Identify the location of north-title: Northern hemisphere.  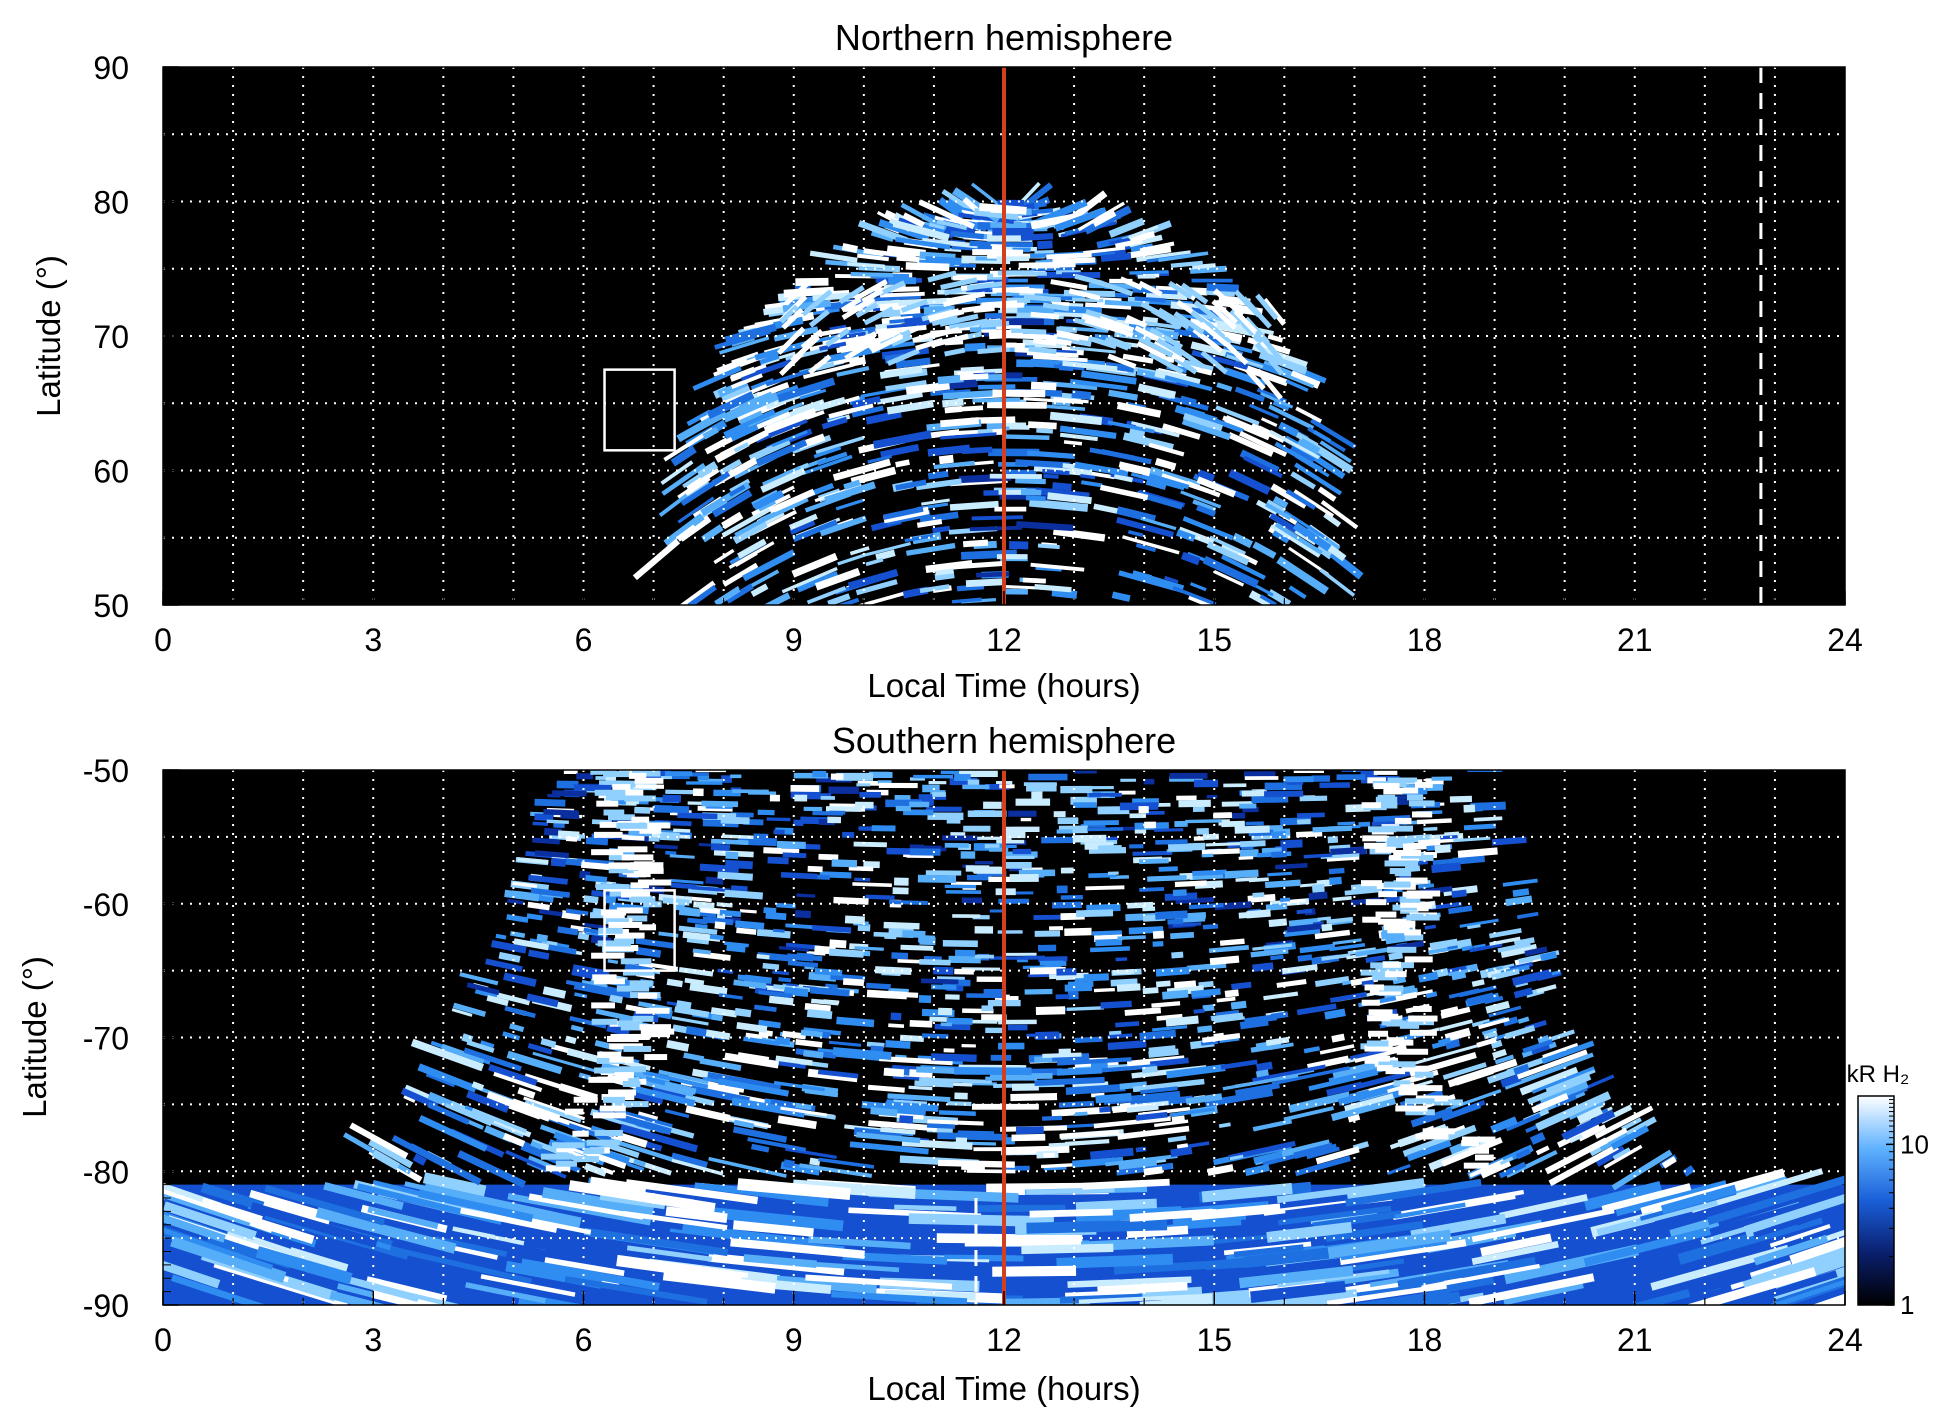
(1004, 37).